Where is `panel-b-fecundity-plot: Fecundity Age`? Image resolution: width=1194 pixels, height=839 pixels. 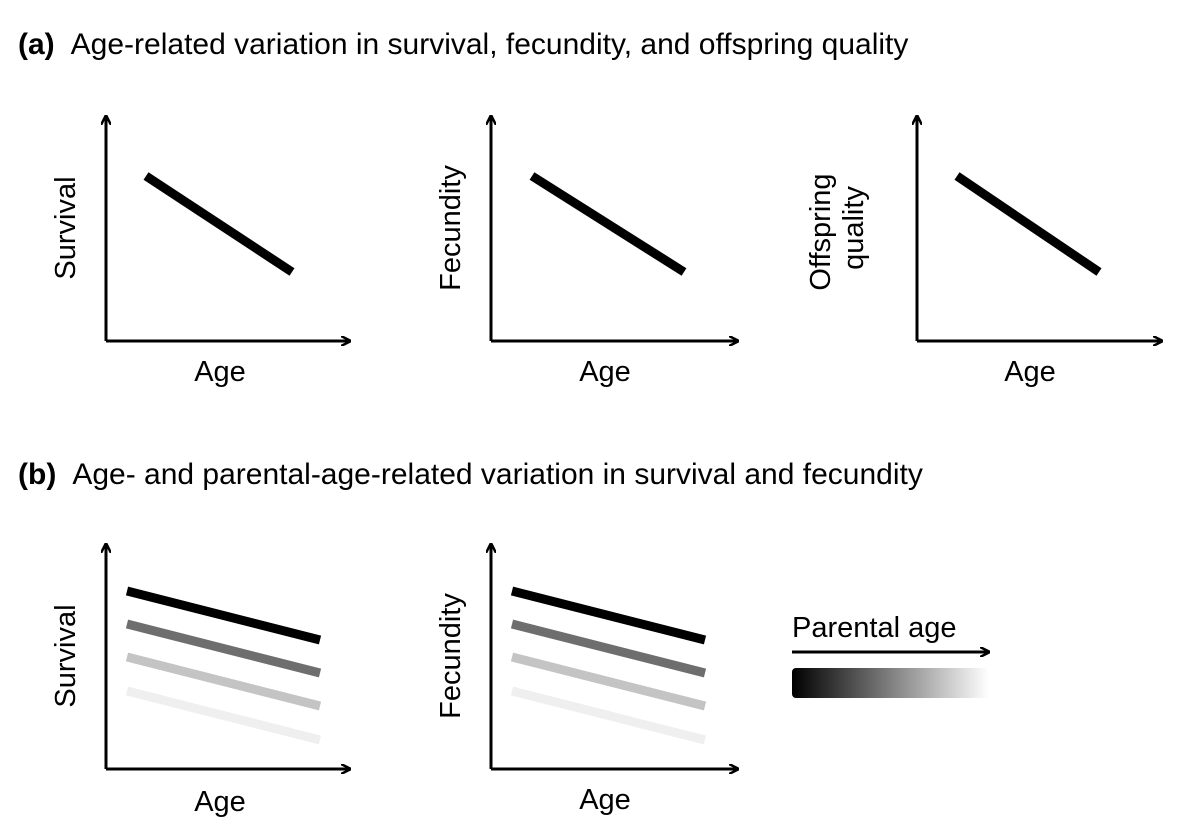
panel-b-fecundity-plot: Fecundity Age is located at coordinates (586, 680).